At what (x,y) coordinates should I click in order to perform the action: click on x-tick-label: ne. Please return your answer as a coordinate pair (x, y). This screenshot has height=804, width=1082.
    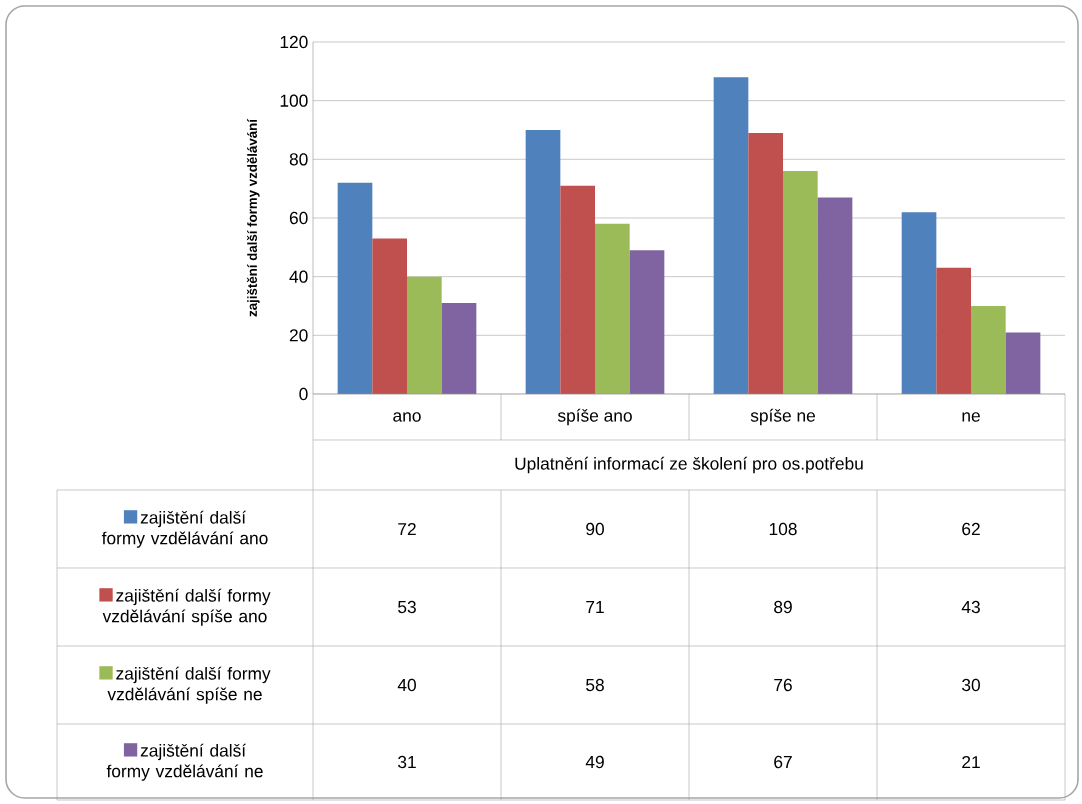
    Looking at the image, I should click on (971, 417).